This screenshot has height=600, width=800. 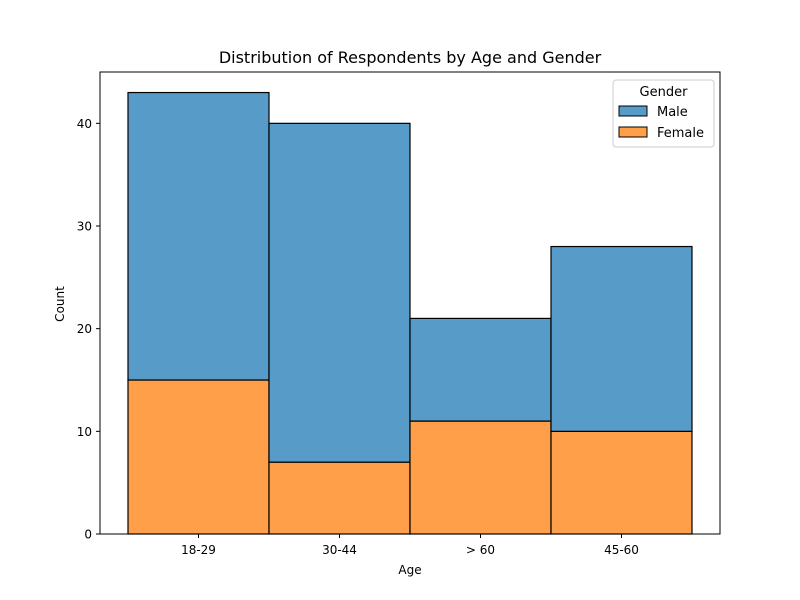 What do you see at coordinates (633, 132) in the screenshot?
I see `legend-swatch-female` at bounding box center [633, 132].